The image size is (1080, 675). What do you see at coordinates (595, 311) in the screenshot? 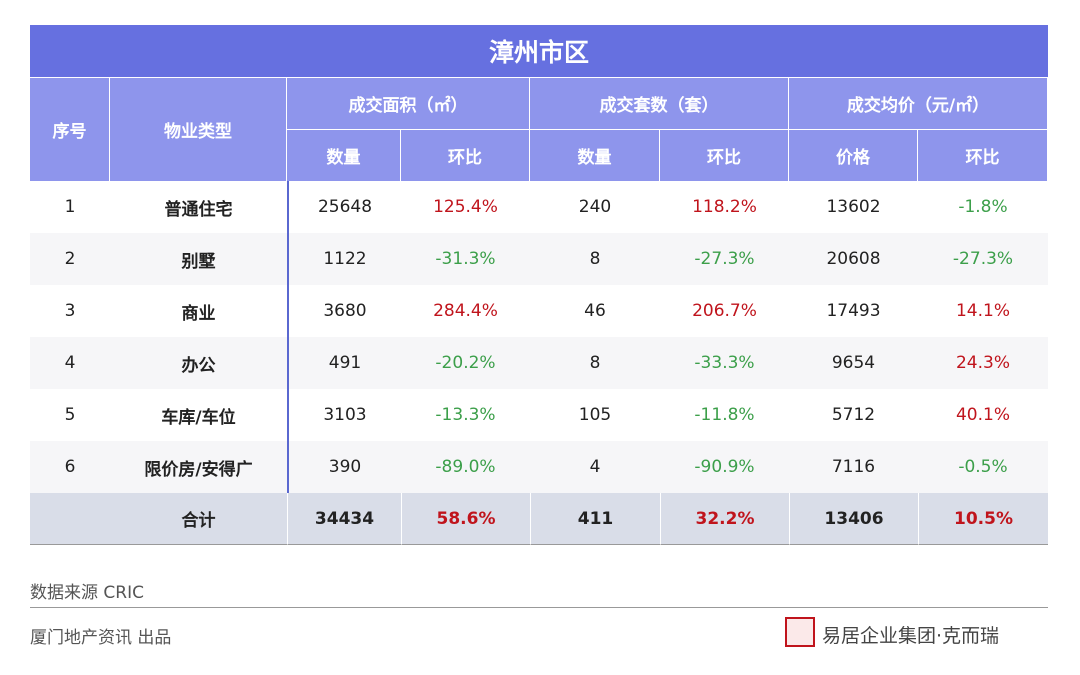
I see `table-cell: 46` at bounding box center [595, 311].